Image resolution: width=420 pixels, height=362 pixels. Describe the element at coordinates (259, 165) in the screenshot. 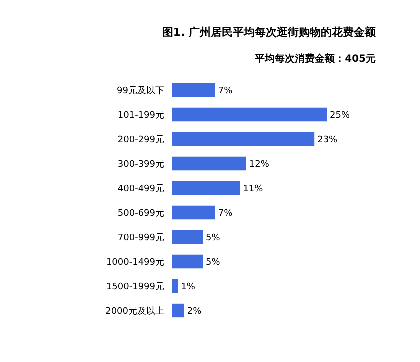

I see `data-label: 12%` at that location.